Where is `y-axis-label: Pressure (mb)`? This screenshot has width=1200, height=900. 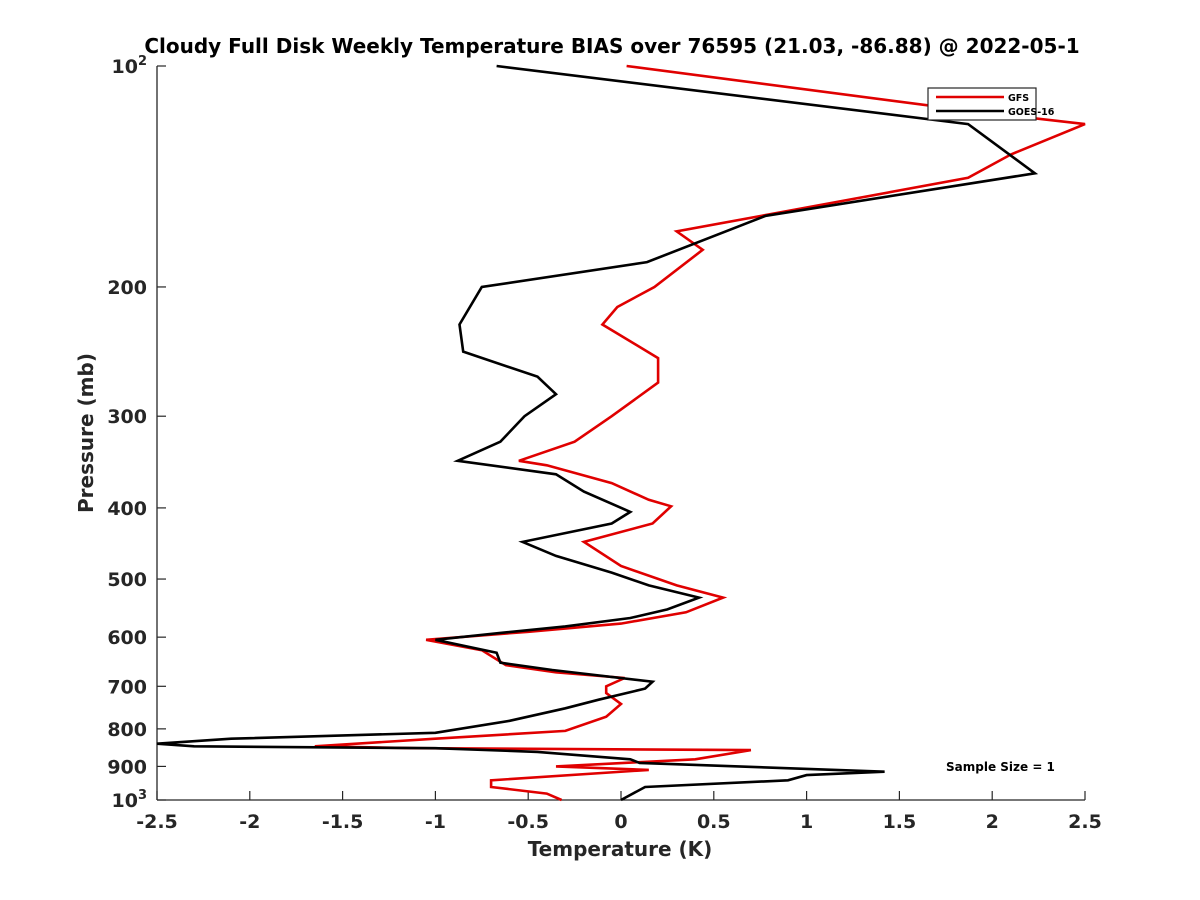
y-axis-label: Pressure (mb) is located at coordinates (86, 433).